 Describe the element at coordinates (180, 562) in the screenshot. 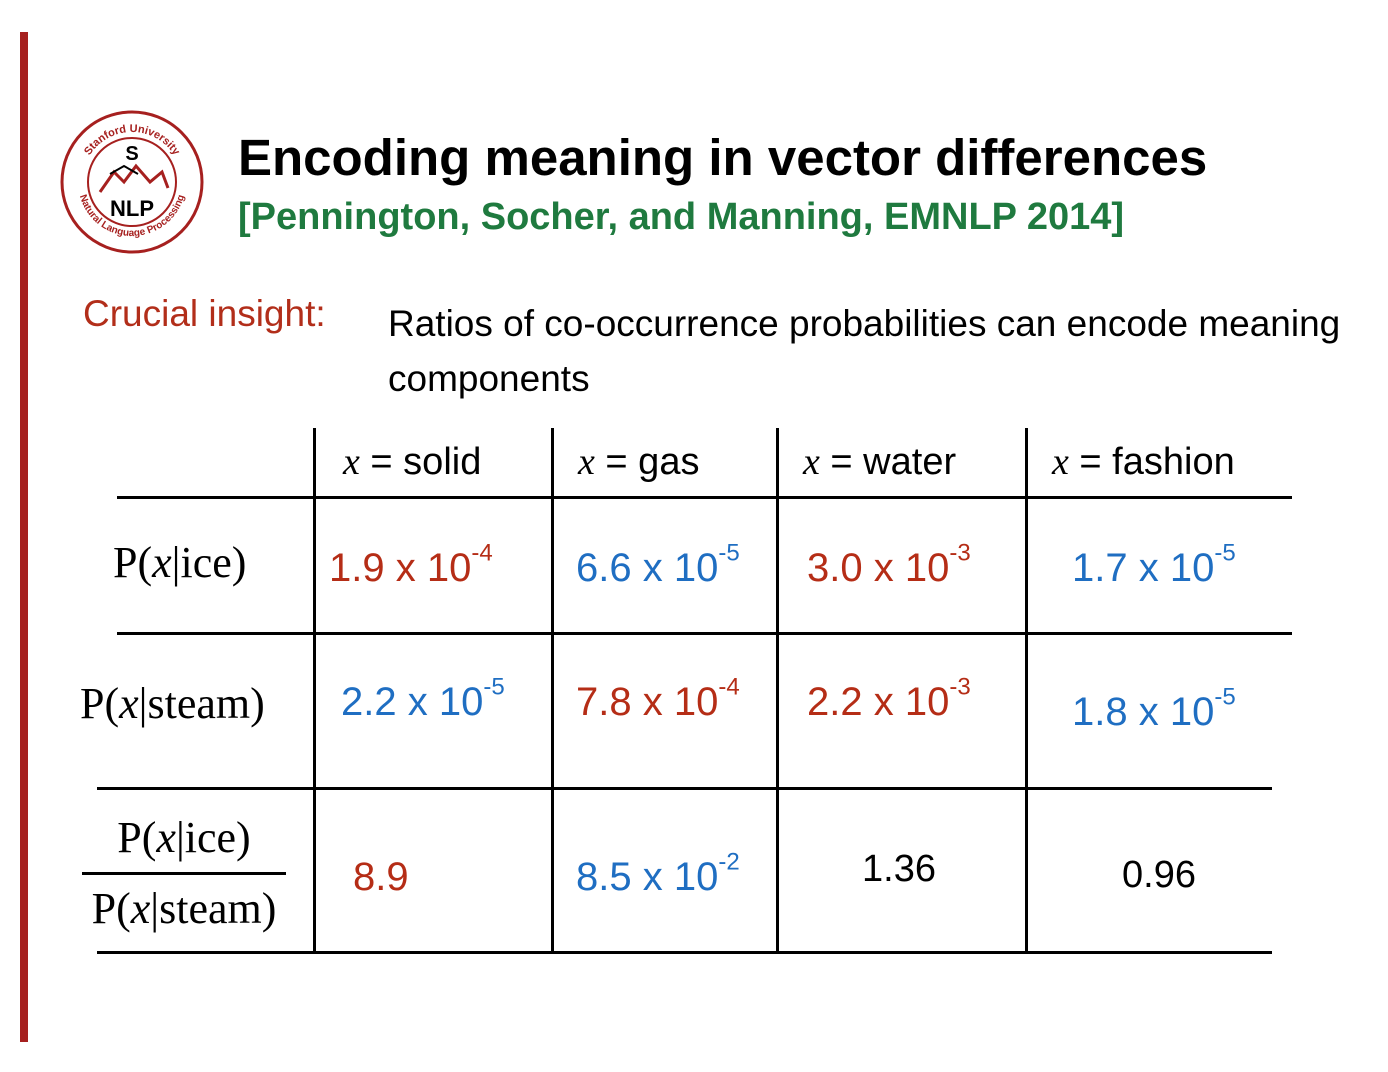

I see `row-label-p-x-ice: P(x|ice)` at that location.